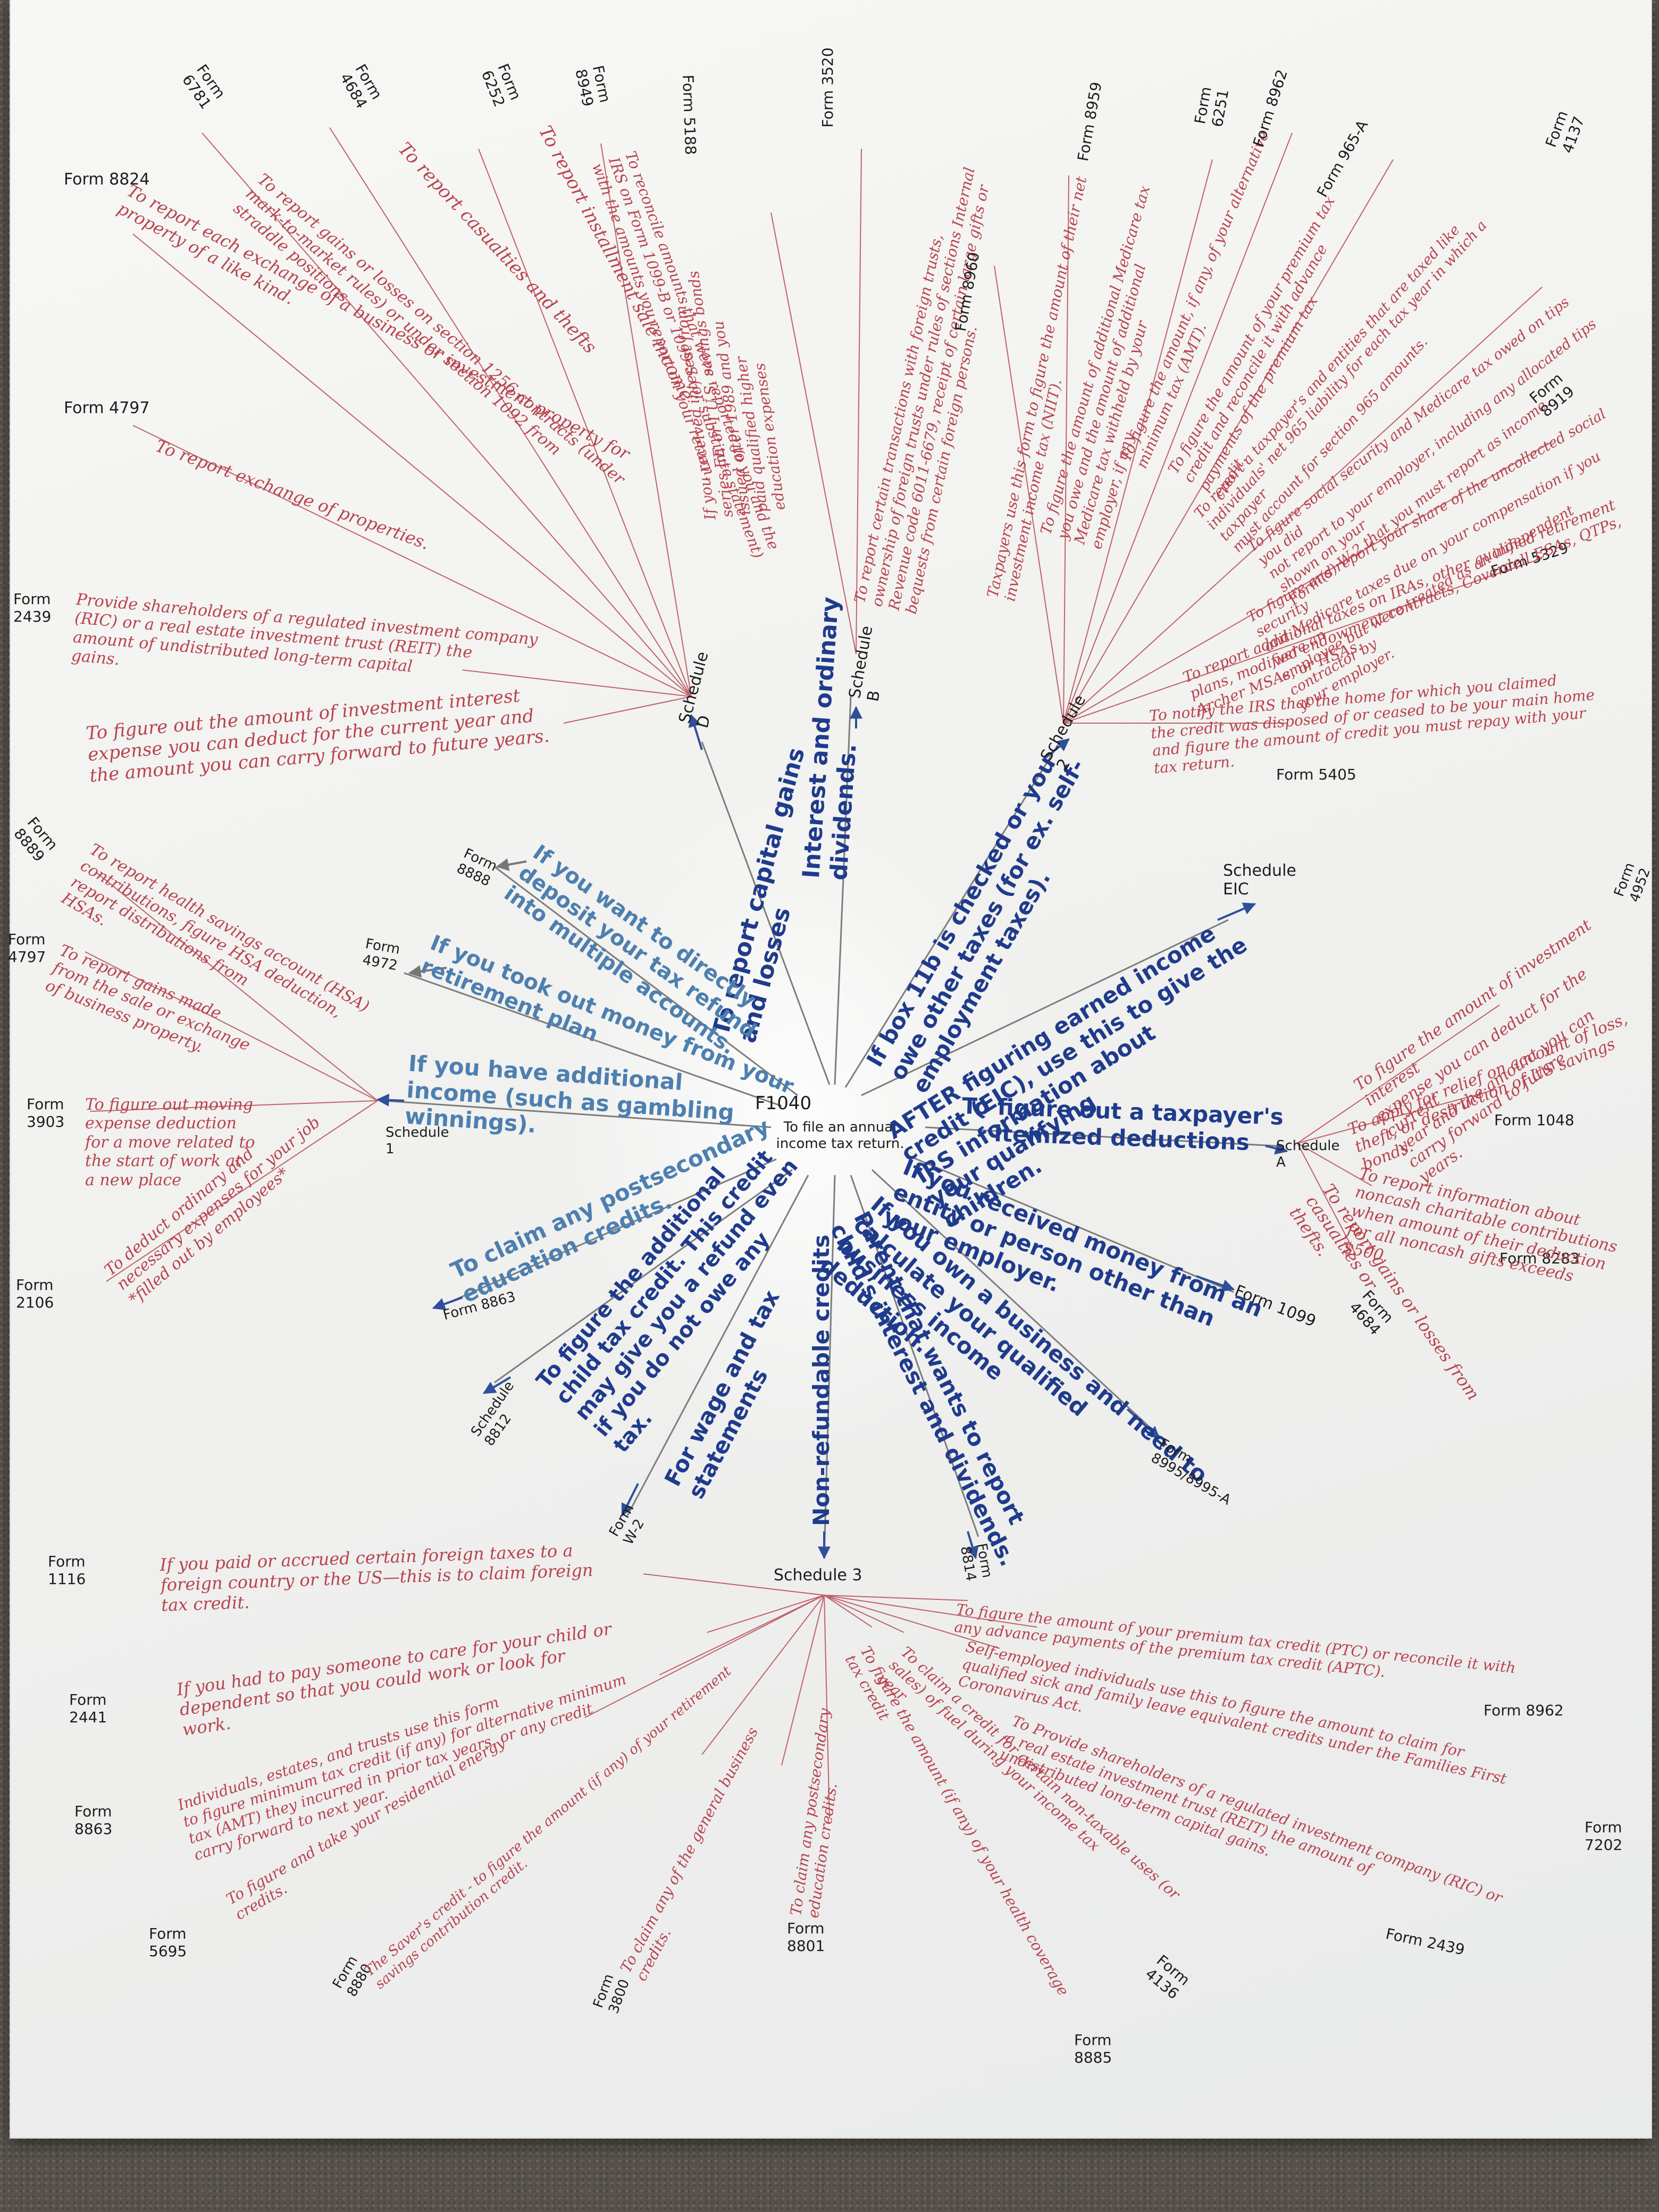  I want to click on form-label: Form 2106, so click(35, 1294).